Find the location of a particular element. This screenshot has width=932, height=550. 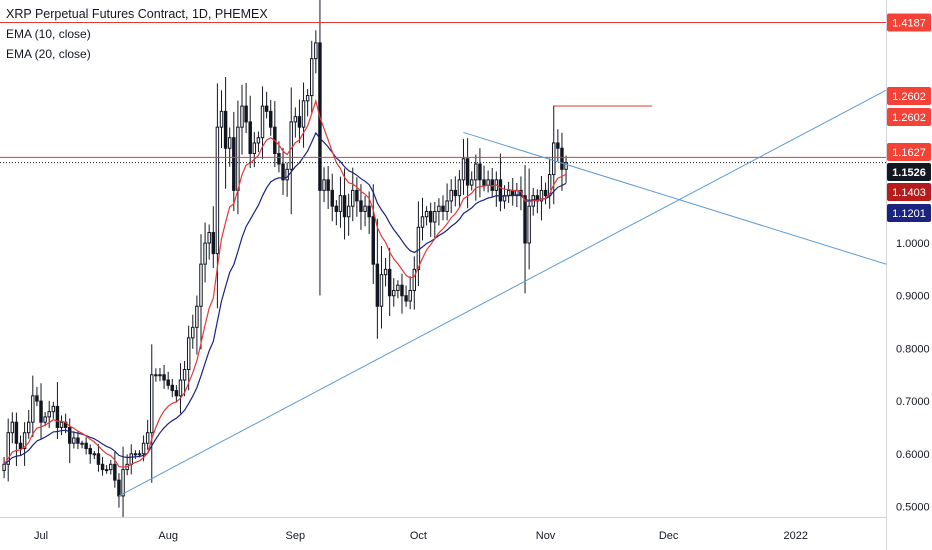

x-tick-label: 2022 is located at coordinates (796, 536).